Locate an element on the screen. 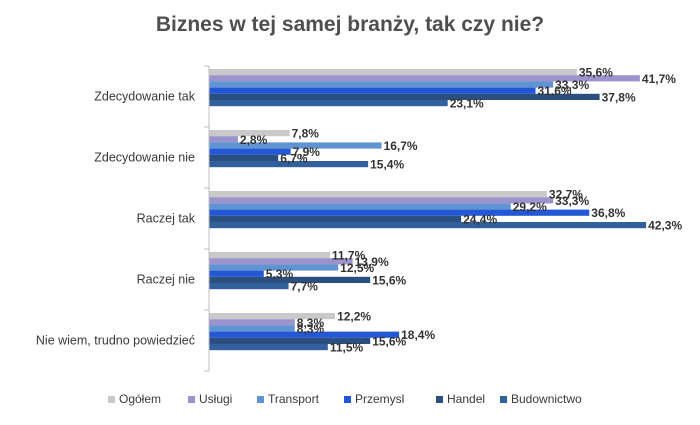 Image resolution: width=700 pixels, height=425 pixels. legend-label: Handel is located at coordinates (466, 399).